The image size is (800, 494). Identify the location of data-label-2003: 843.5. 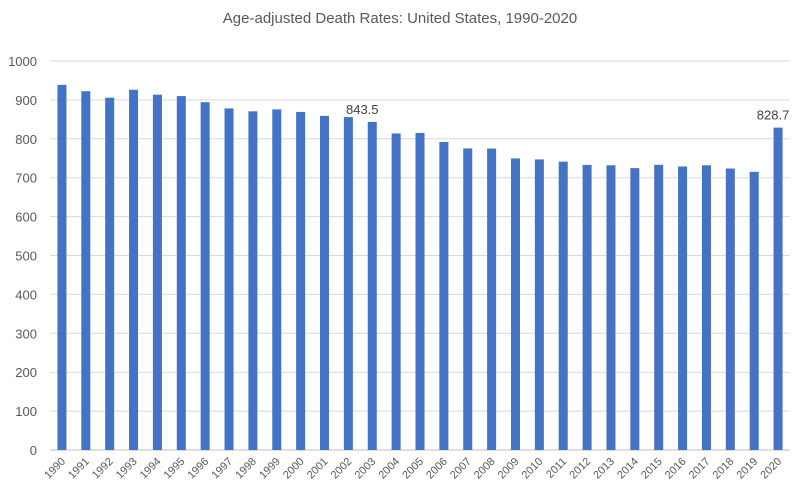
(362, 109).